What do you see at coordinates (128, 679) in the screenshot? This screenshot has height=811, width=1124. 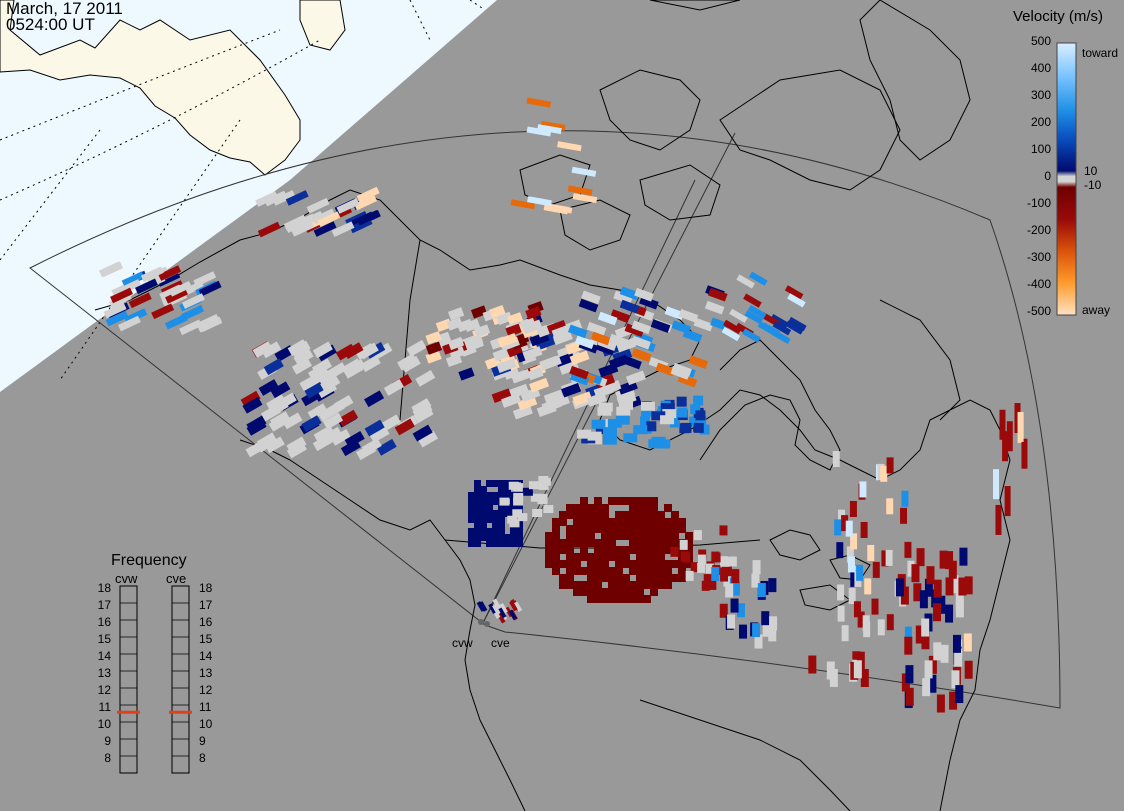 I see `frequency-box` at bounding box center [128, 679].